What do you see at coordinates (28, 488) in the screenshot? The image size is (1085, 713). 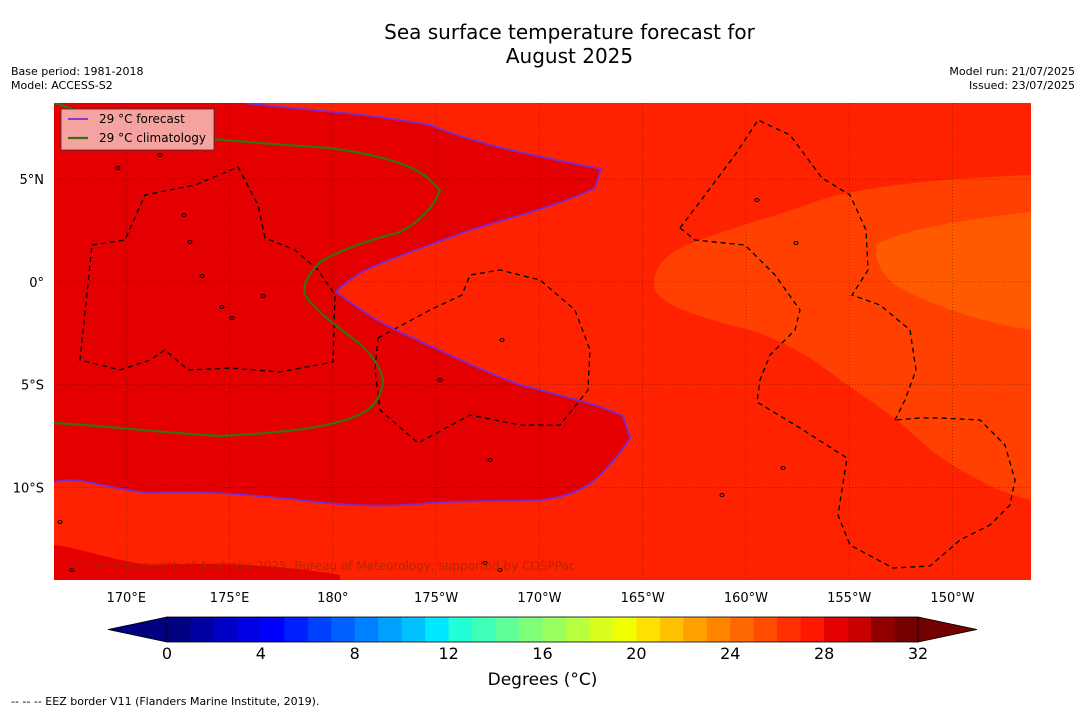 I see `y-tick-label: 10°S` at bounding box center [28, 488].